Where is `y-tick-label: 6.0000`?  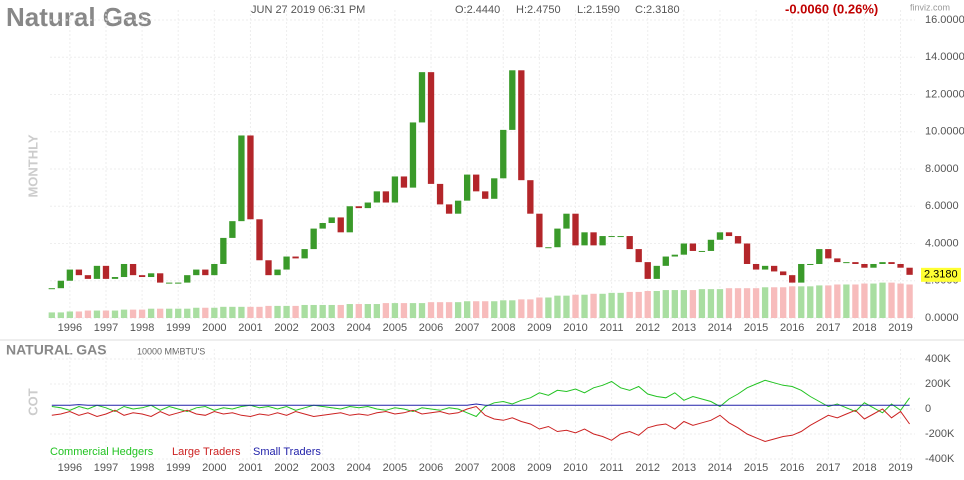
y-tick-label: 6.0000 is located at coordinates (942, 206).